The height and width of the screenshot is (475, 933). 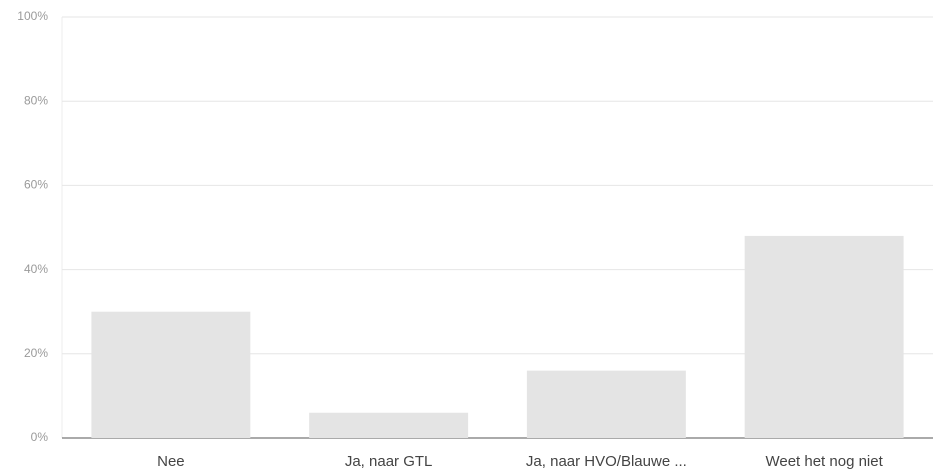 What do you see at coordinates (40, 437) in the screenshot?
I see `y-tick-label: 0%` at bounding box center [40, 437].